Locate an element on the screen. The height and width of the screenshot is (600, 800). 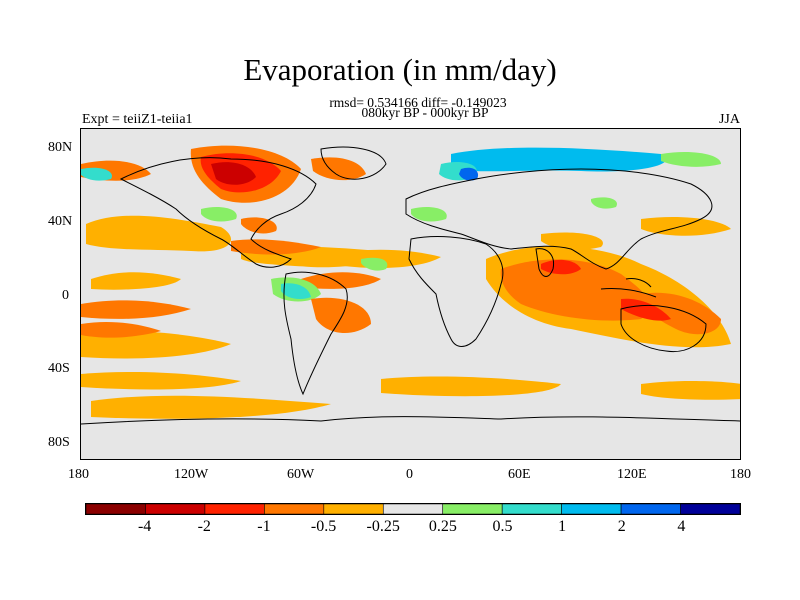
lat-tick-label: 80N is located at coordinates (60, 147).